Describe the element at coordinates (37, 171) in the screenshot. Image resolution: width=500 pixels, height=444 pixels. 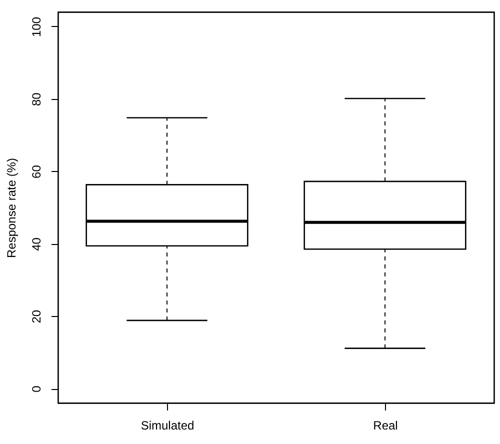
I see `y-tick-label: 60` at that location.